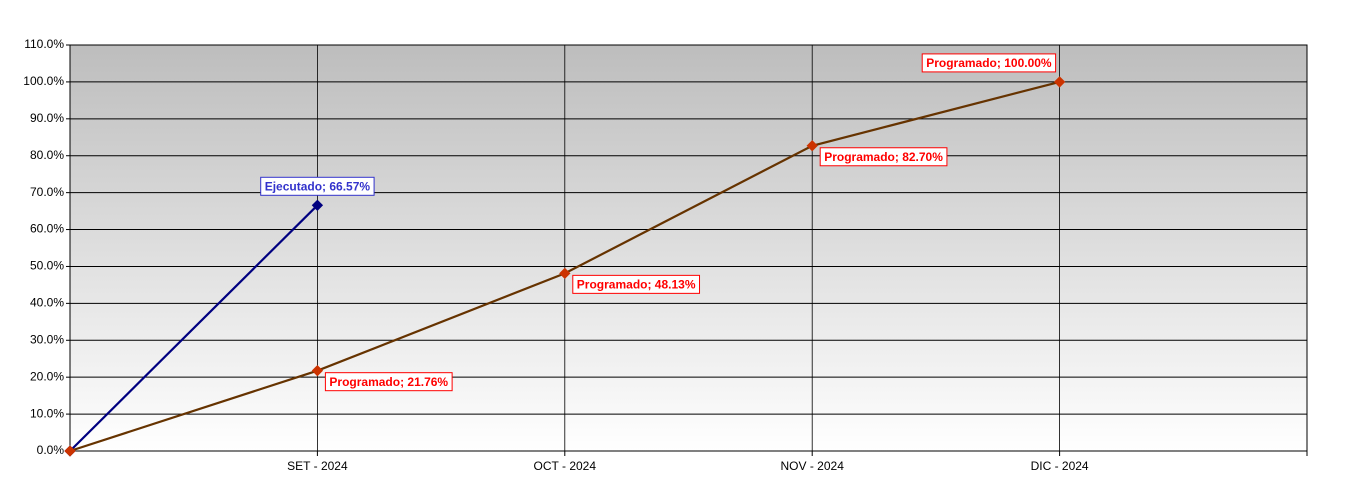 The image size is (1359, 479). I want to click on y-tick-label: 70.0%, so click(47, 192).